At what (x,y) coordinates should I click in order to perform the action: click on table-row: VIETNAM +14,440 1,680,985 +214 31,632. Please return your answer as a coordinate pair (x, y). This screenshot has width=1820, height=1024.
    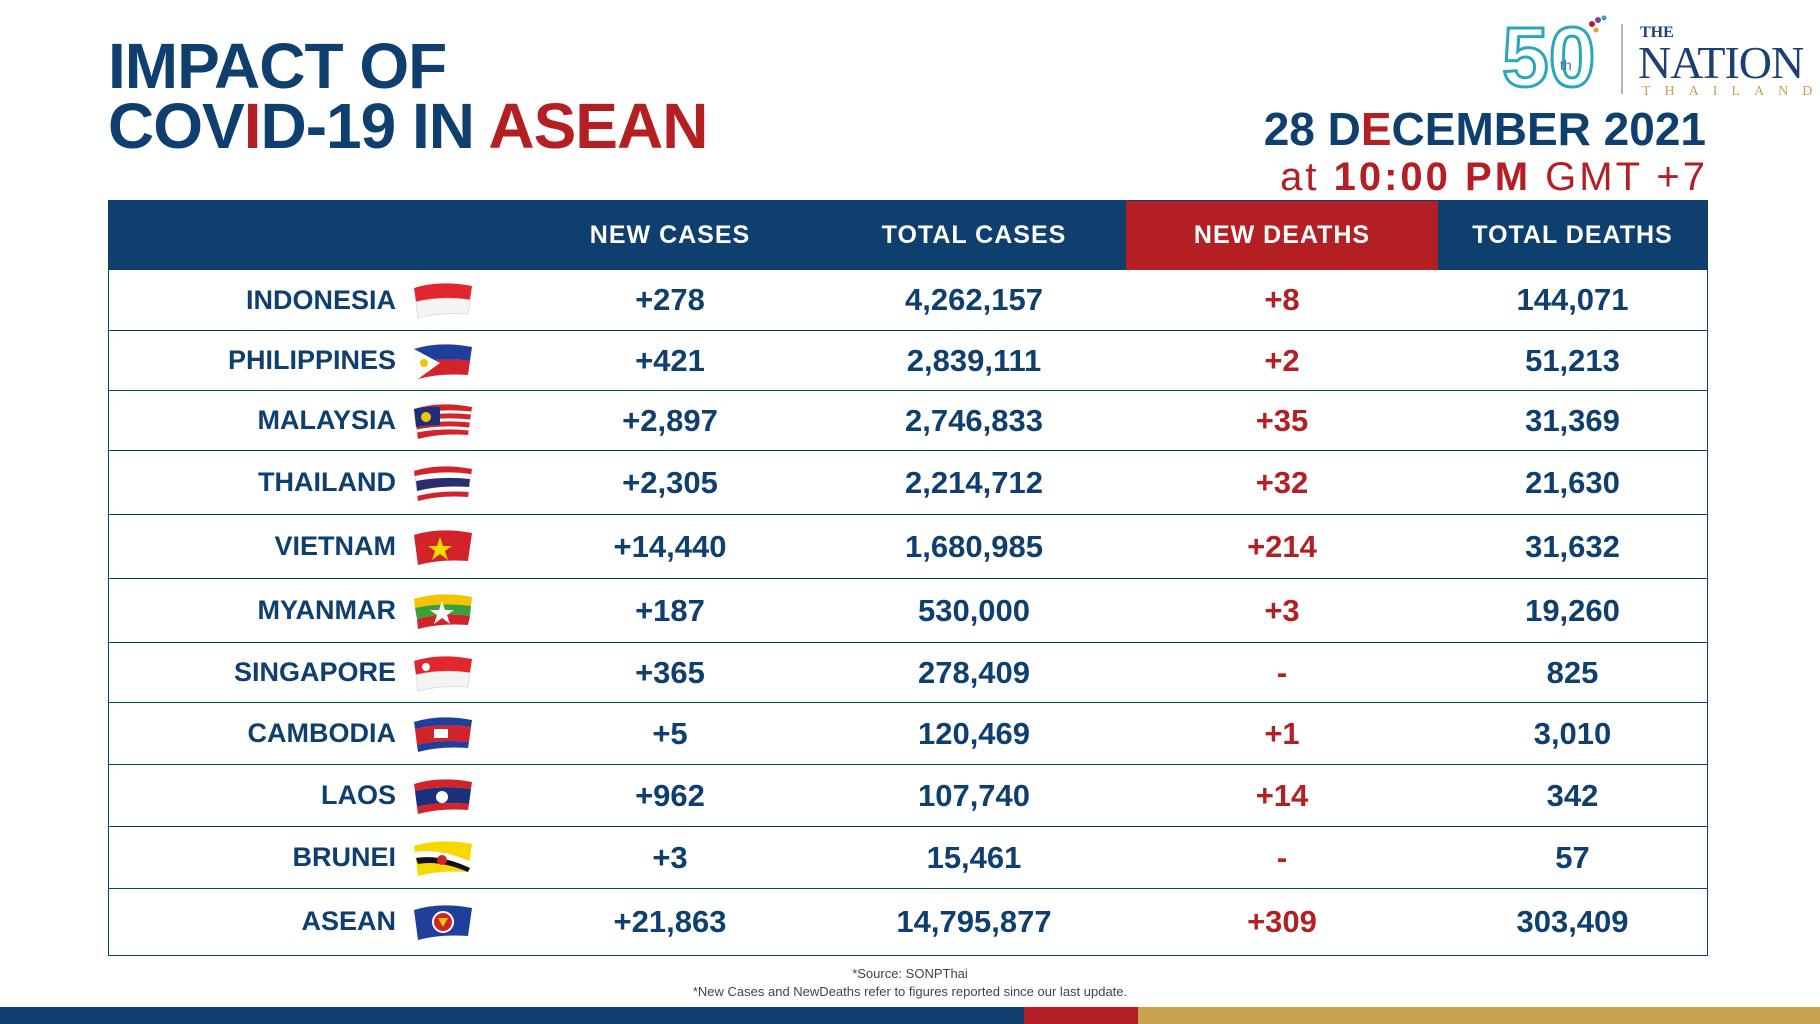
    Looking at the image, I should click on (908, 546).